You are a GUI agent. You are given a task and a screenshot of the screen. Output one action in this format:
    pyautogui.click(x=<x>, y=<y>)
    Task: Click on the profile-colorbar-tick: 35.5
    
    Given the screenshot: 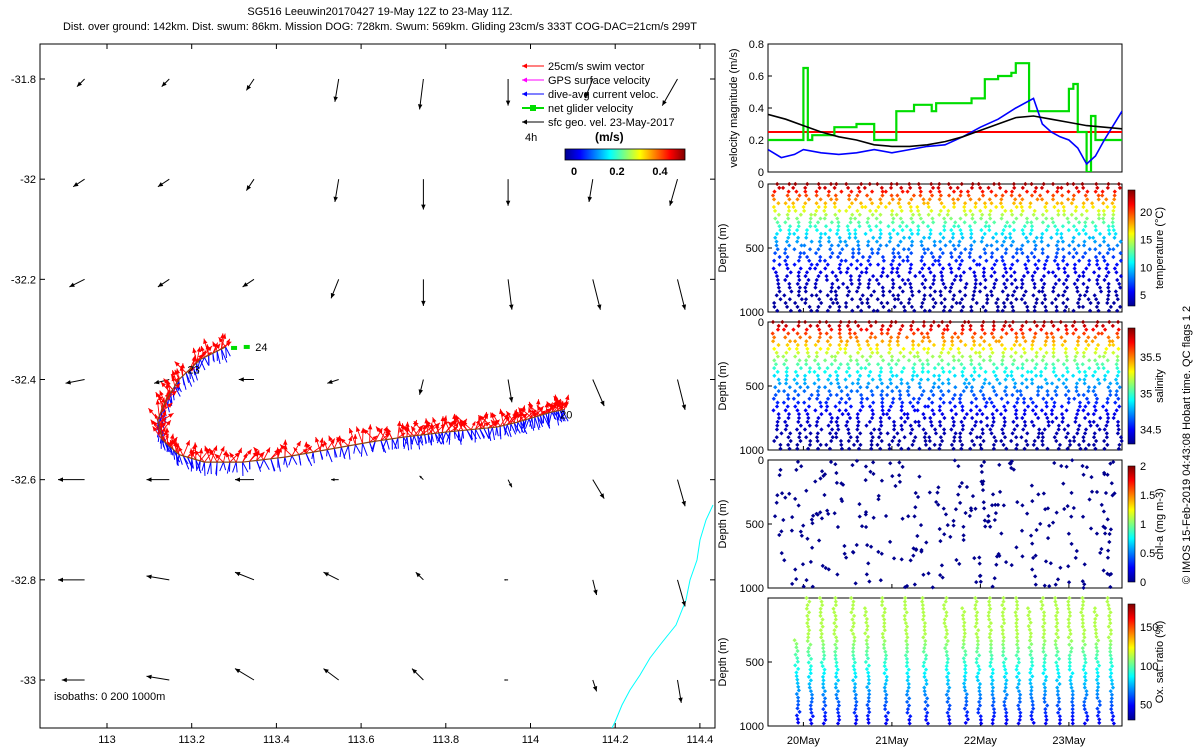 What is the action you would take?
    pyautogui.click(x=1150, y=358)
    